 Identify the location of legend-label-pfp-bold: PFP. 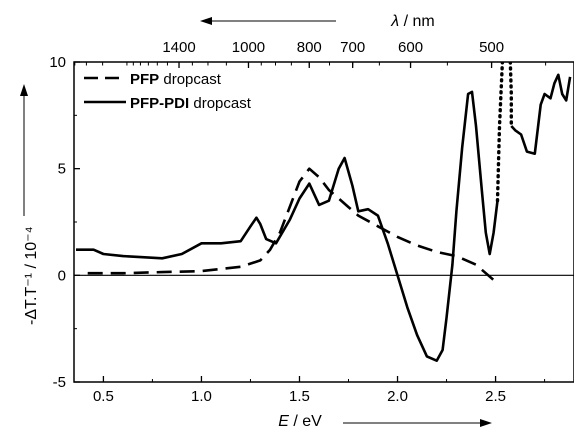
(144, 79).